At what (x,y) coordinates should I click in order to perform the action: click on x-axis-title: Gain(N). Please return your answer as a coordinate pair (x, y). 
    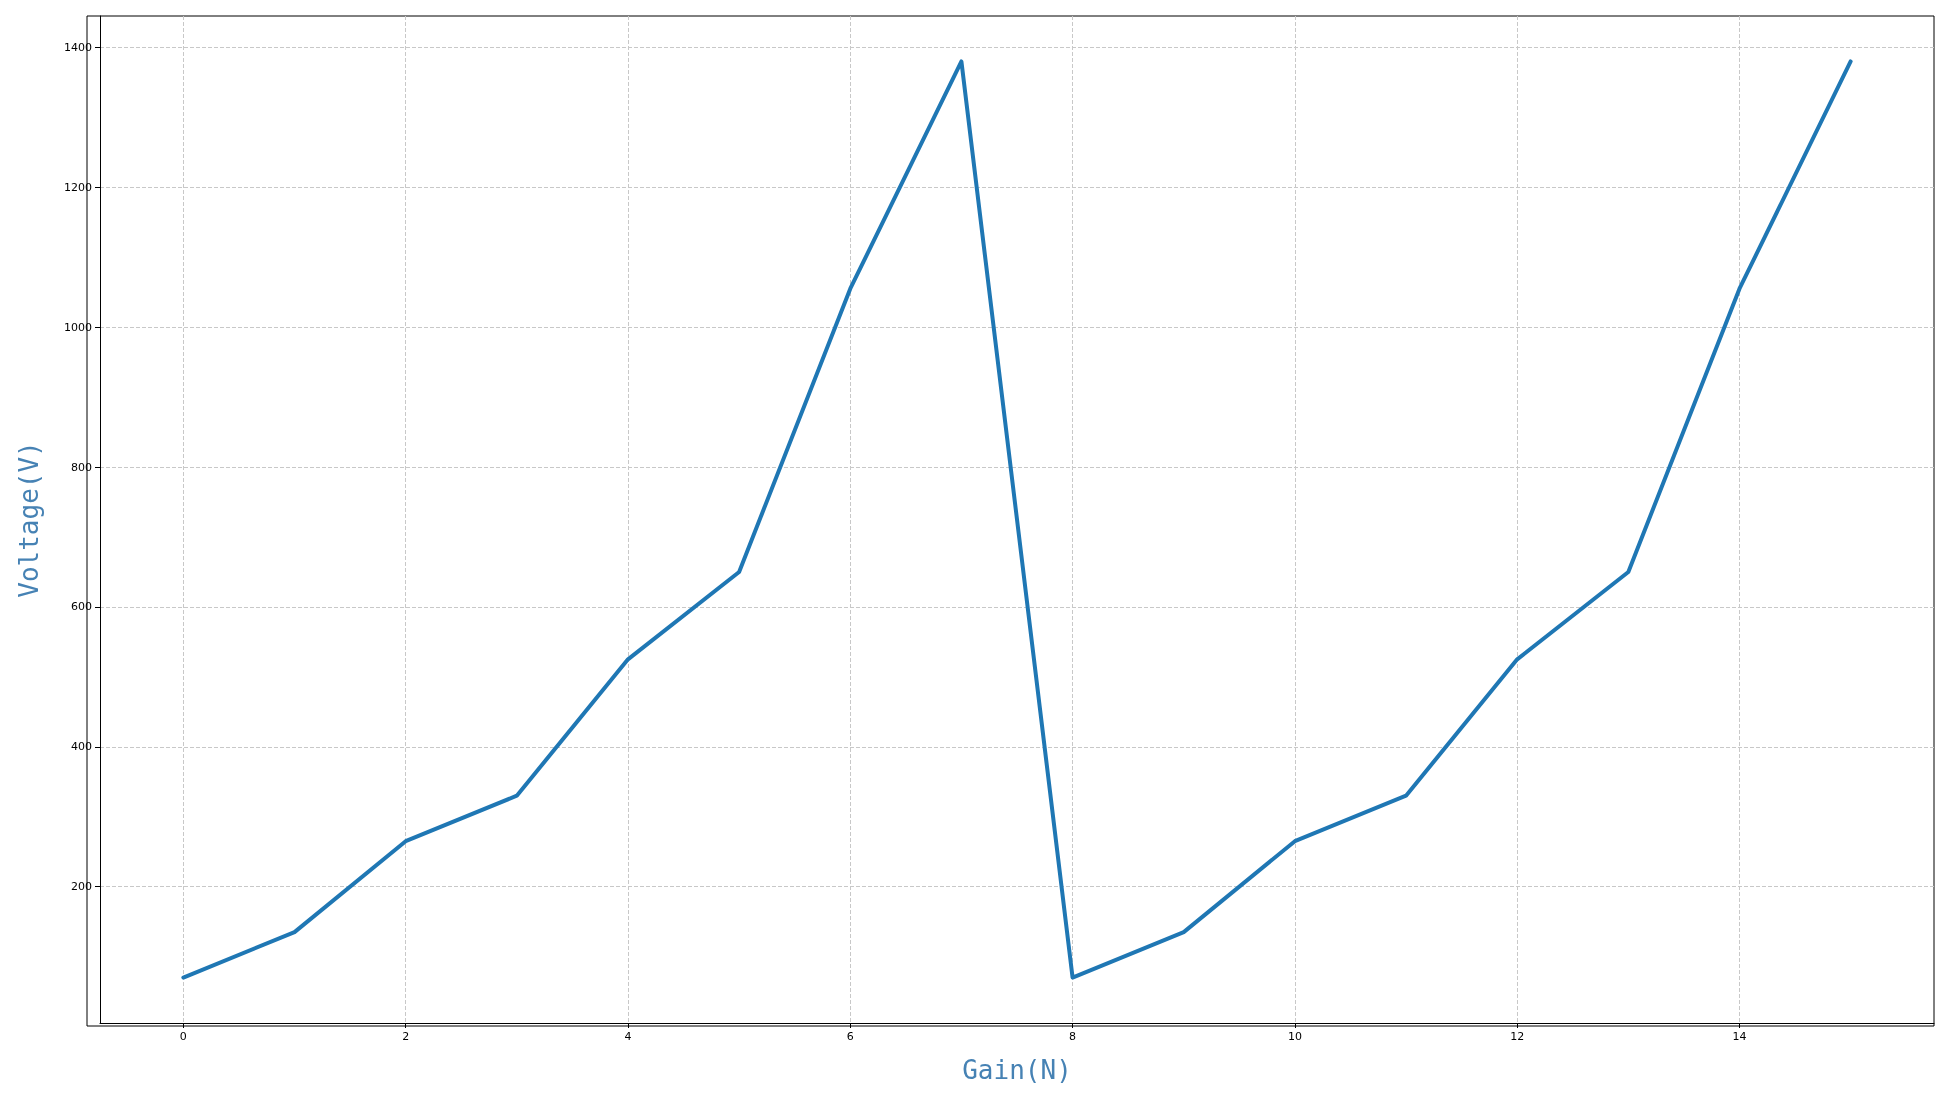
    Looking at the image, I should click on (1017, 1070).